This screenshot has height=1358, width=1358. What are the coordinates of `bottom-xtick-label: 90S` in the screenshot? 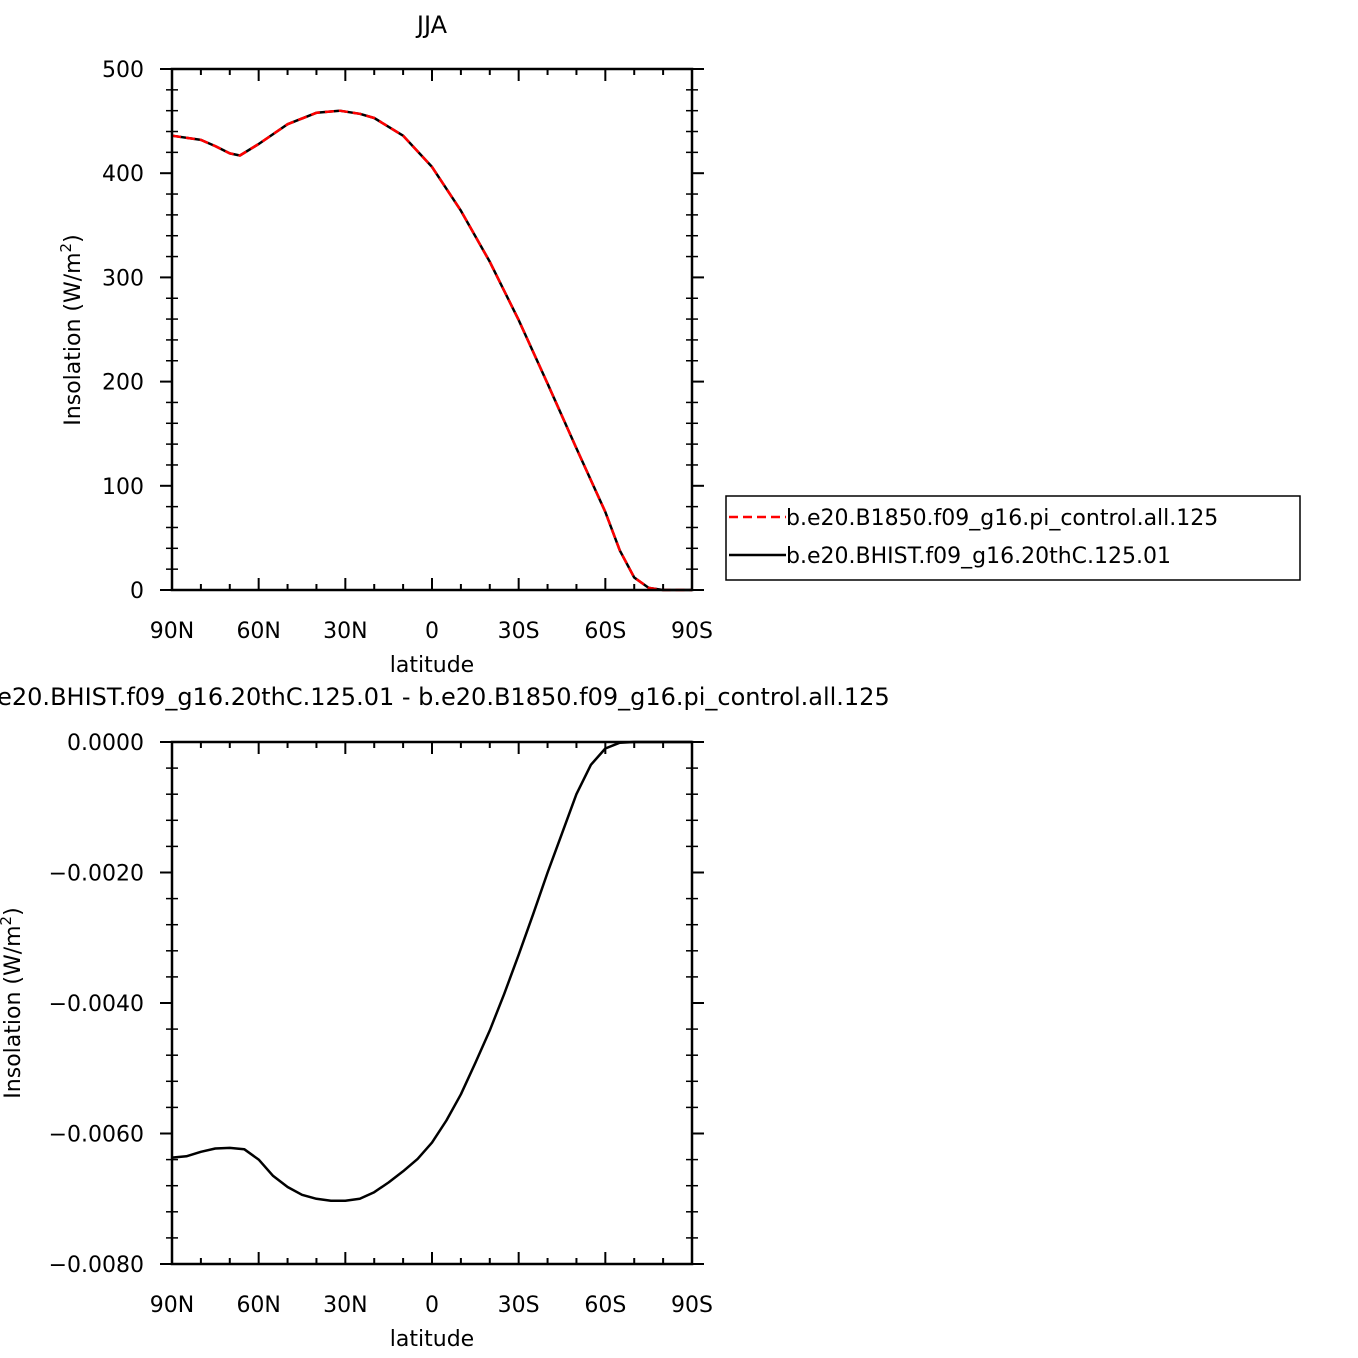 It's located at (692, 1305).